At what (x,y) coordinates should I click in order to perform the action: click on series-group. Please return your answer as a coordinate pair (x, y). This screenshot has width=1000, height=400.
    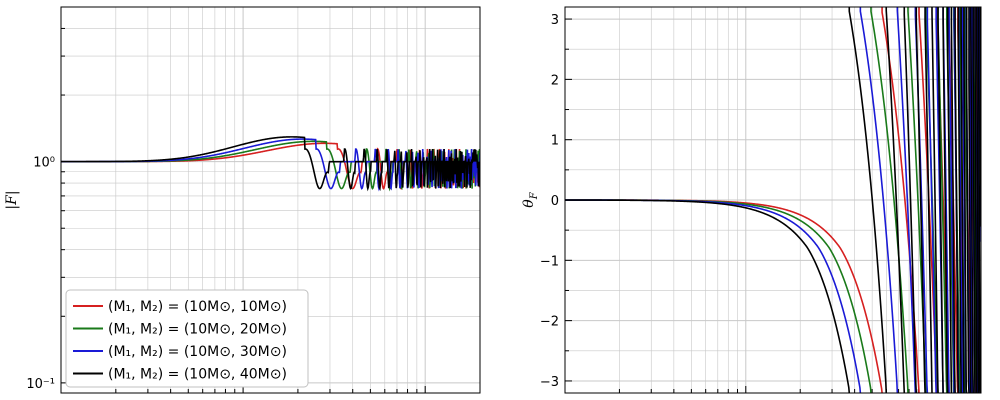
    Looking at the image, I should click on (270, 164).